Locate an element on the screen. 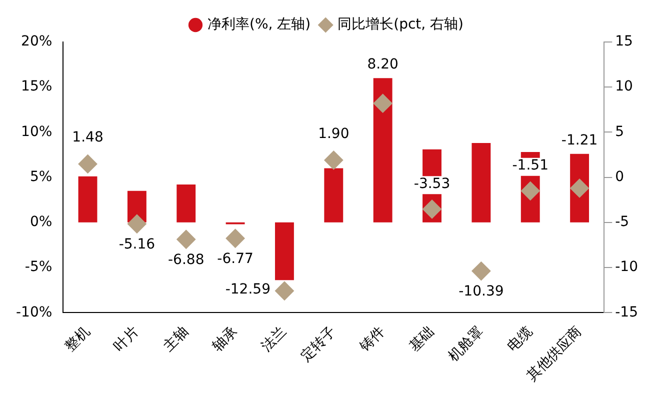 This screenshot has height=405, width=654. x-tick-label: 铸件 is located at coordinates (372, 340).